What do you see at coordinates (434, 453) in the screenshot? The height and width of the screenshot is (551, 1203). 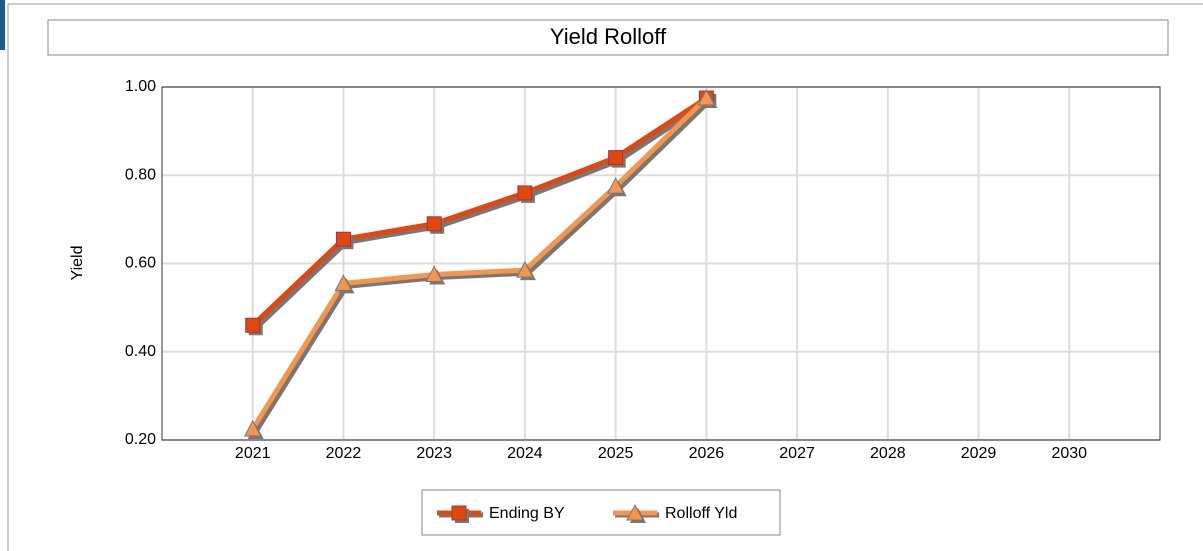 I see `x-tick-label: 2023` at bounding box center [434, 453].